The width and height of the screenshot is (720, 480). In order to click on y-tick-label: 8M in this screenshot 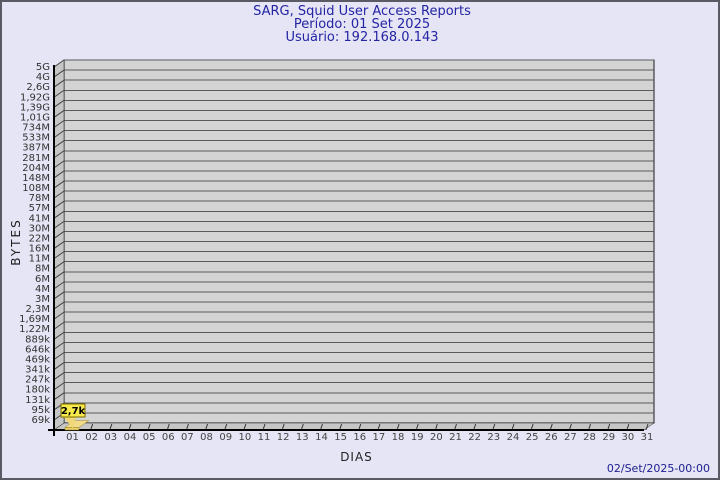, I will do `click(42, 269)`.